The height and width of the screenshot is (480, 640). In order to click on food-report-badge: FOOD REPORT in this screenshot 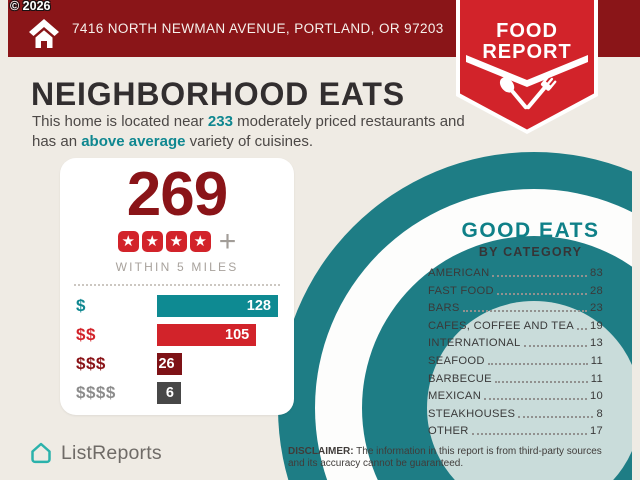, I will do `click(527, 67)`.